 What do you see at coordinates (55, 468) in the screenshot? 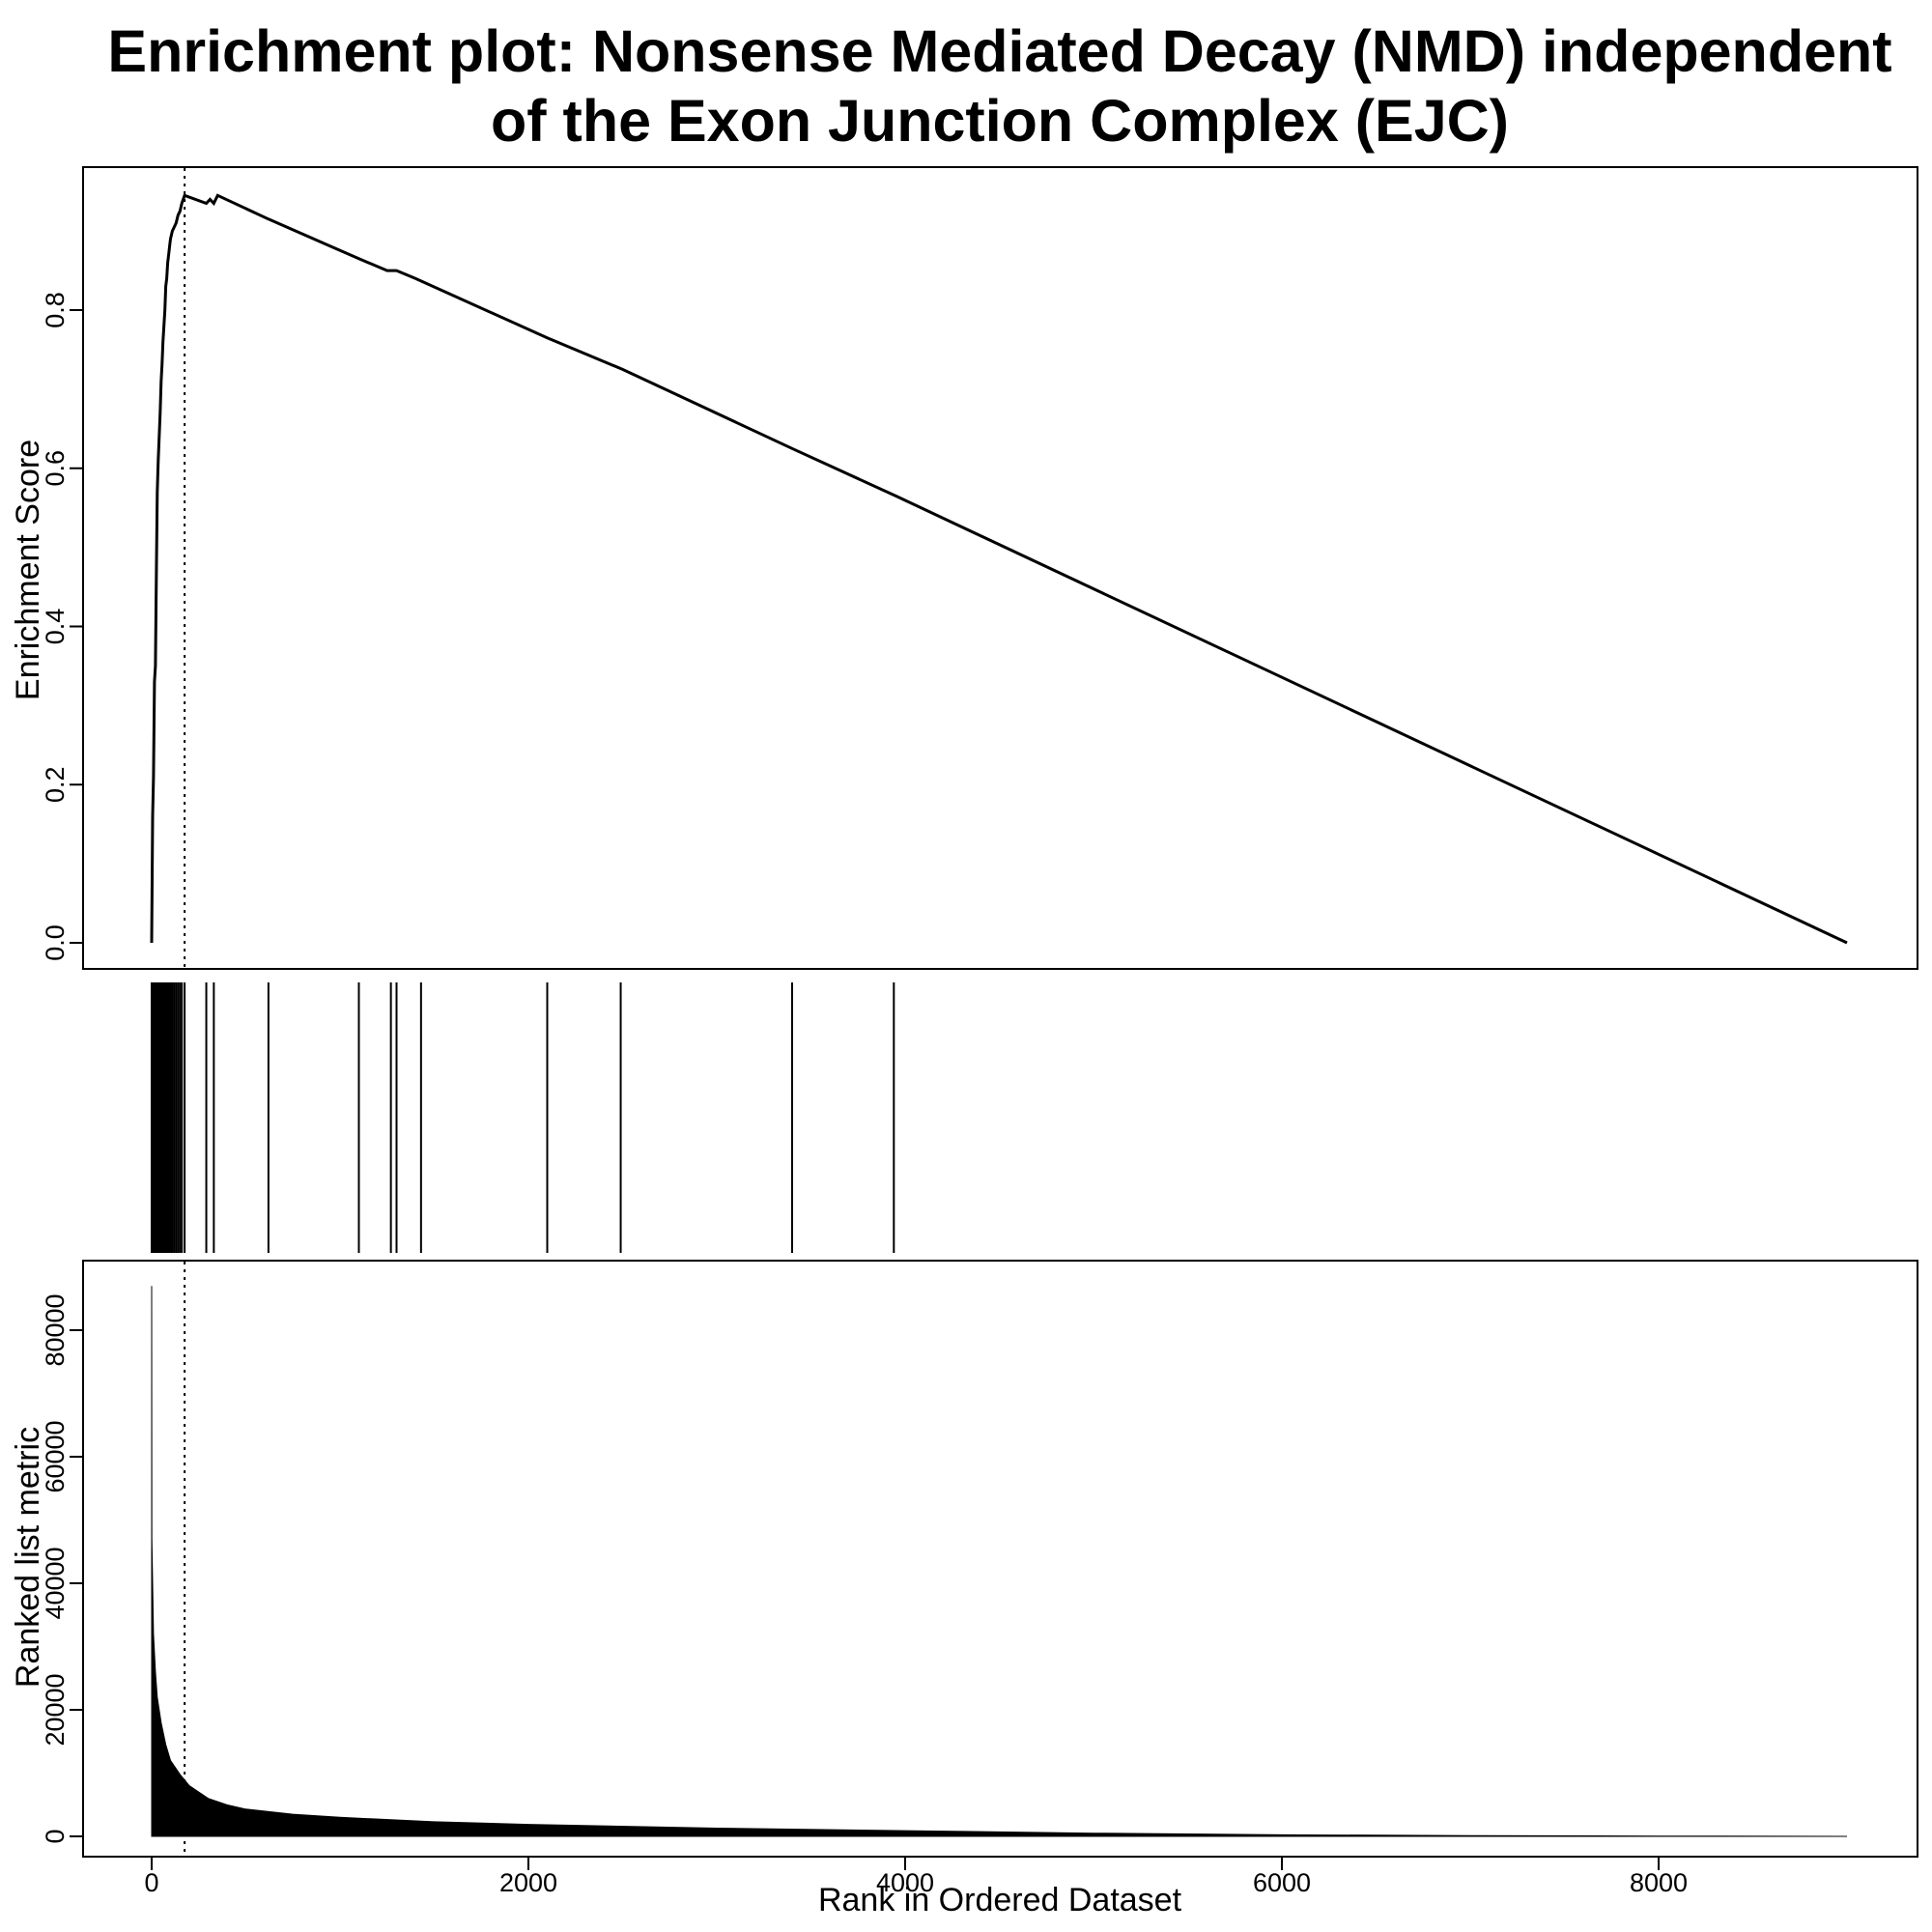
I see `es-y-tick-label: 0.6` at bounding box center [55, 468].